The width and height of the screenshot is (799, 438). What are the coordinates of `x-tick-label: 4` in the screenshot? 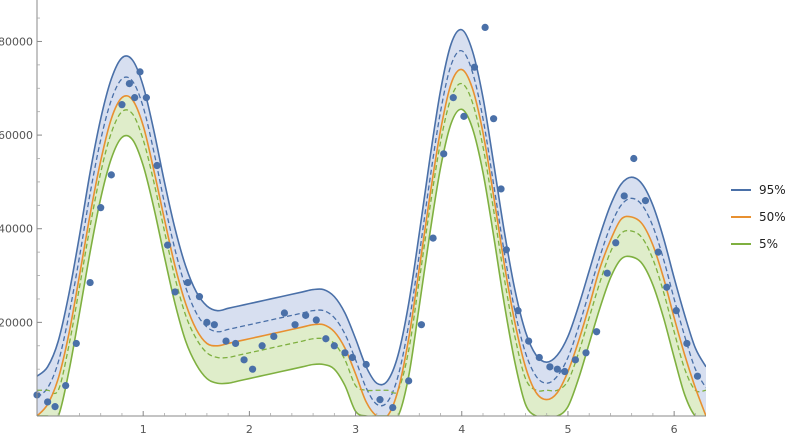 It's located at (461, 429).